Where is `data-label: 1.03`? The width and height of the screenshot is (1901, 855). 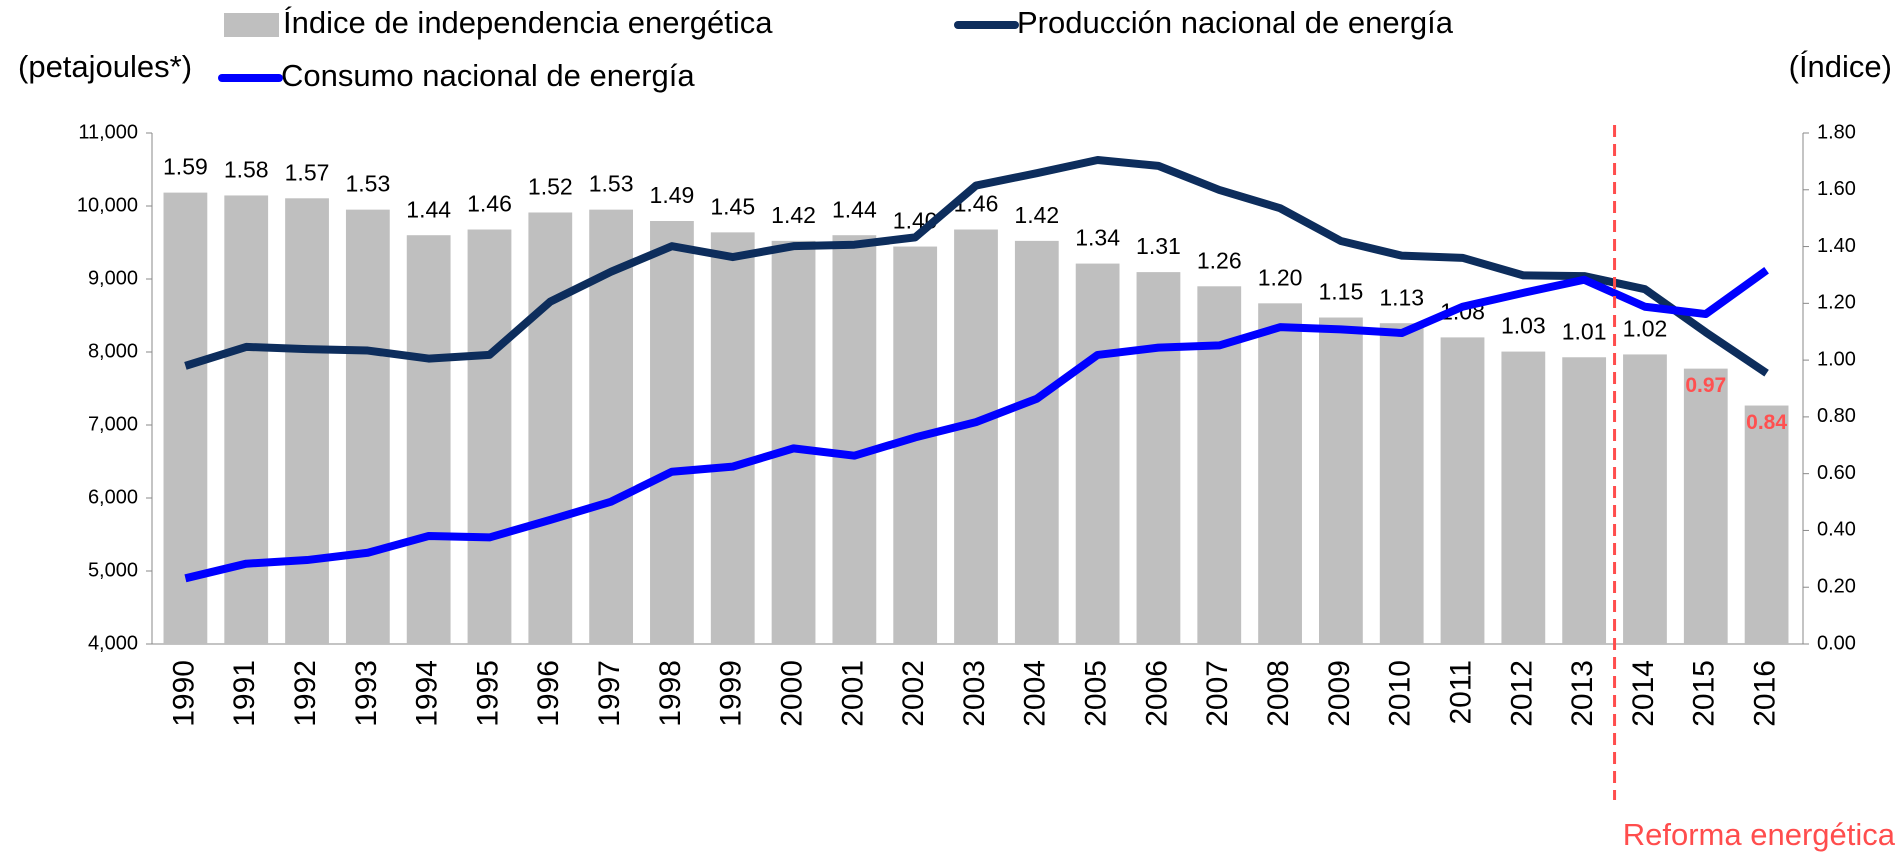
data-label: 1.03 is located at coordinates (1523, 326).